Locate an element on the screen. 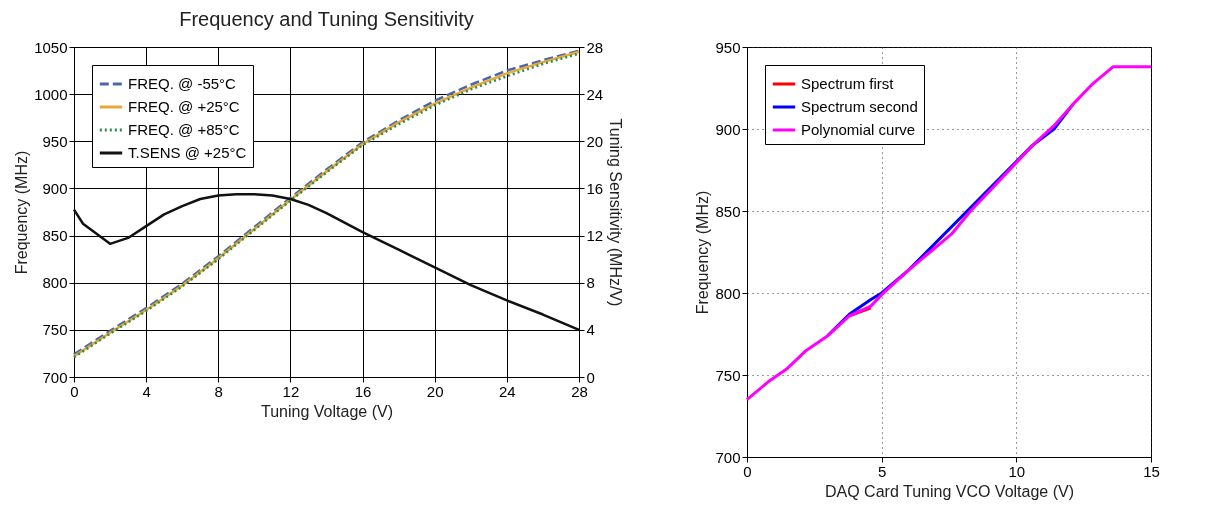 The width and height of the screenshot is (1213, 516). legend-label: T.SENS @ +25°C is located at coordinates (187, 152).